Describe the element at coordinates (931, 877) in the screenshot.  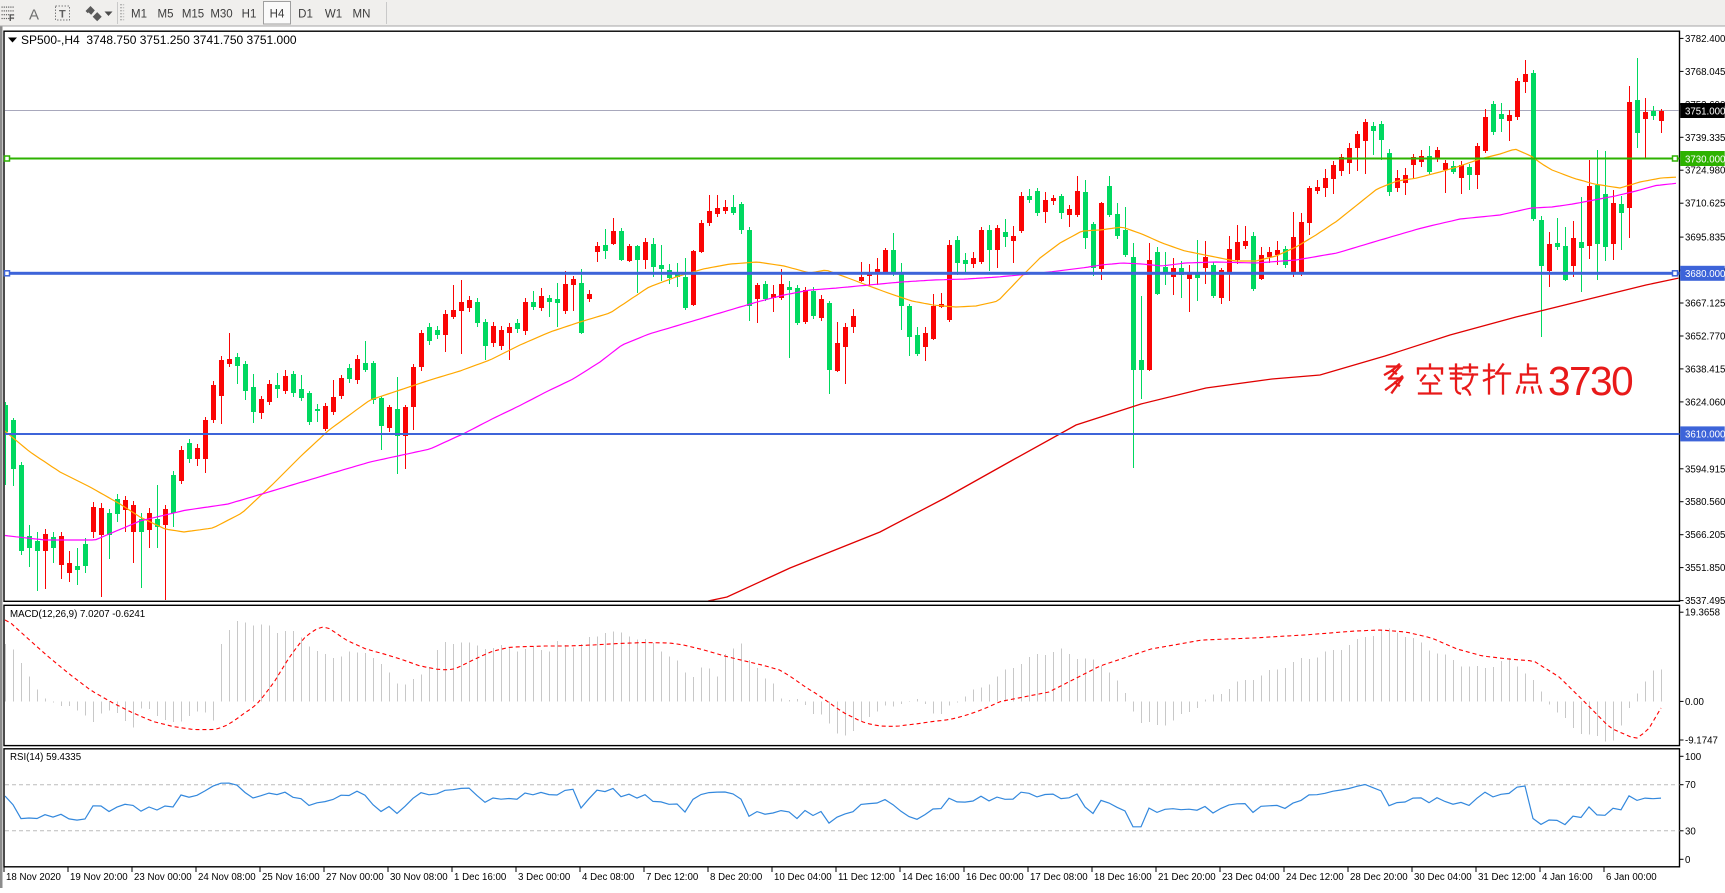
I see `svg-text: 14 Dec 16:00` at that location.